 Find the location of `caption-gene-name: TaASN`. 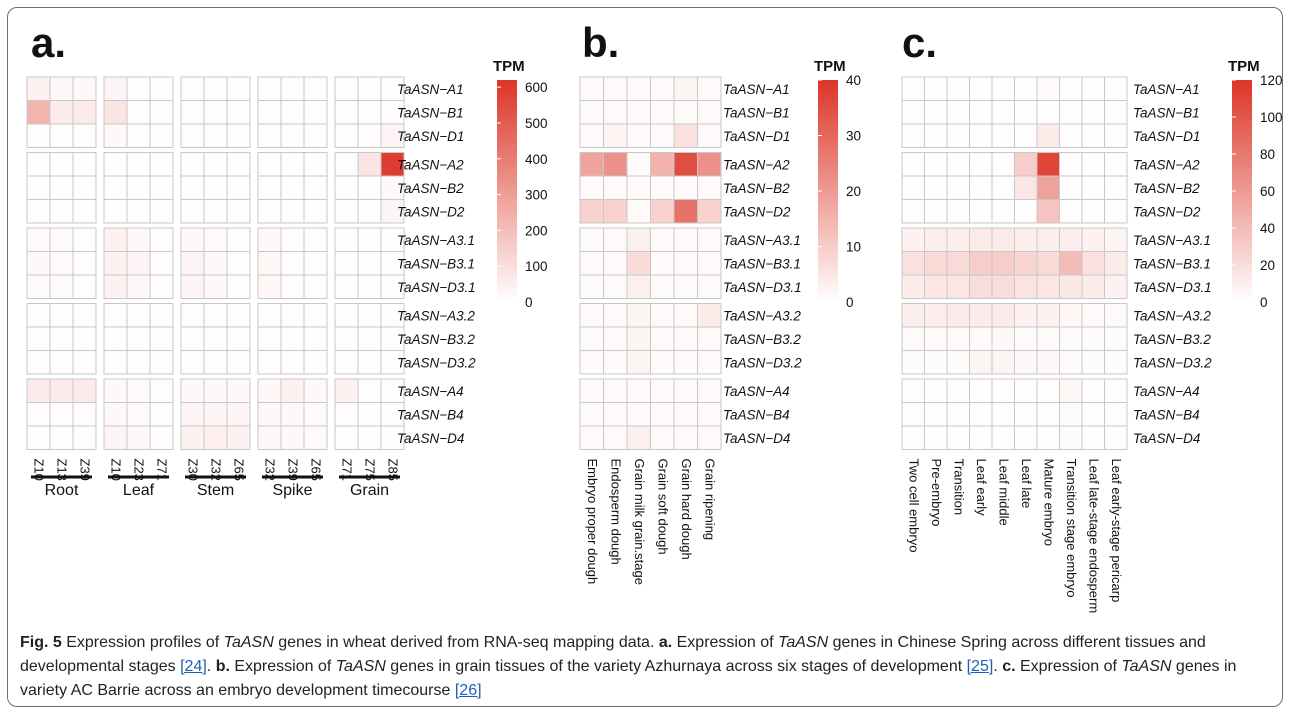

caption-gene-name: TaASN is located at coordinates (360, 666).